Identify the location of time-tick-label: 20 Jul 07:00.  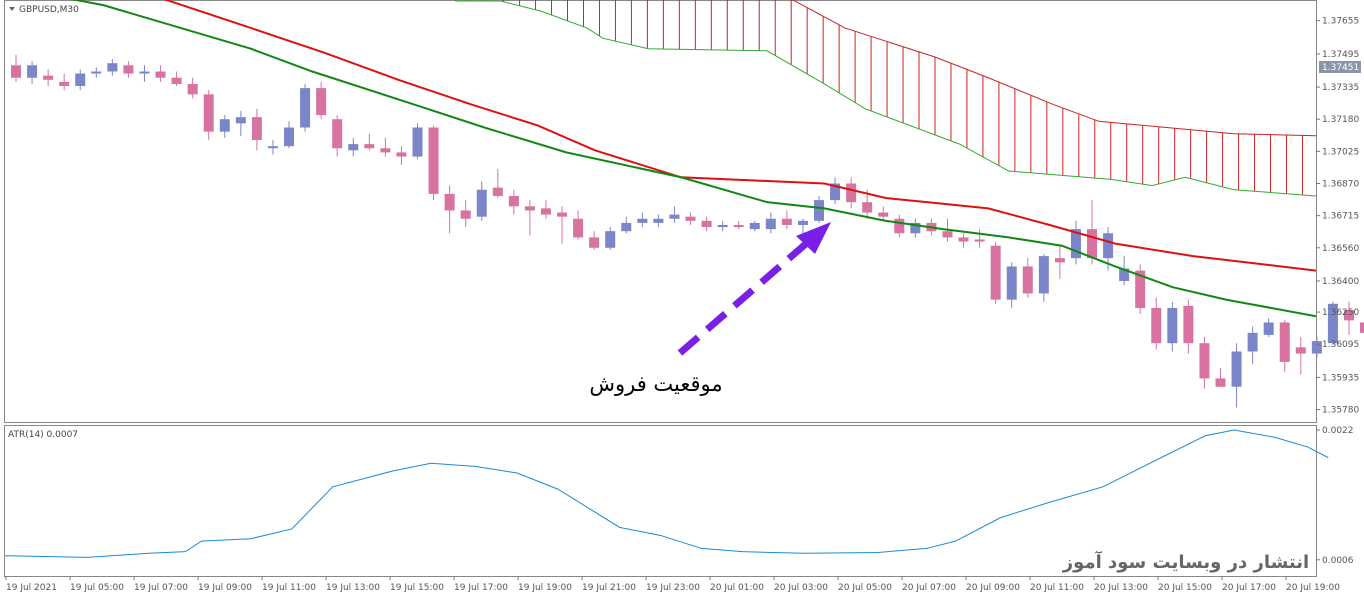
(929, 588).